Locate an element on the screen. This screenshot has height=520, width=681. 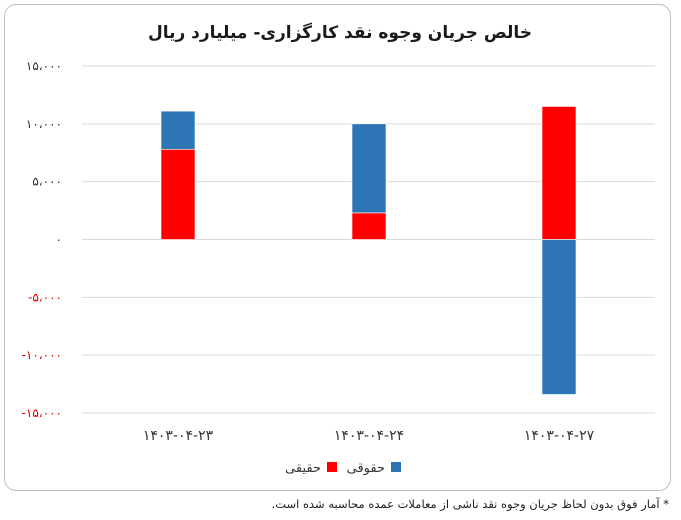
x-axis-ticks: ۱۴۰۳-۰۴-۲۳ ۱۴۰۳-۰۴-۲۴ ۱۴۰۳-۰۴-۲۷ is located at coordinates (369, 436).